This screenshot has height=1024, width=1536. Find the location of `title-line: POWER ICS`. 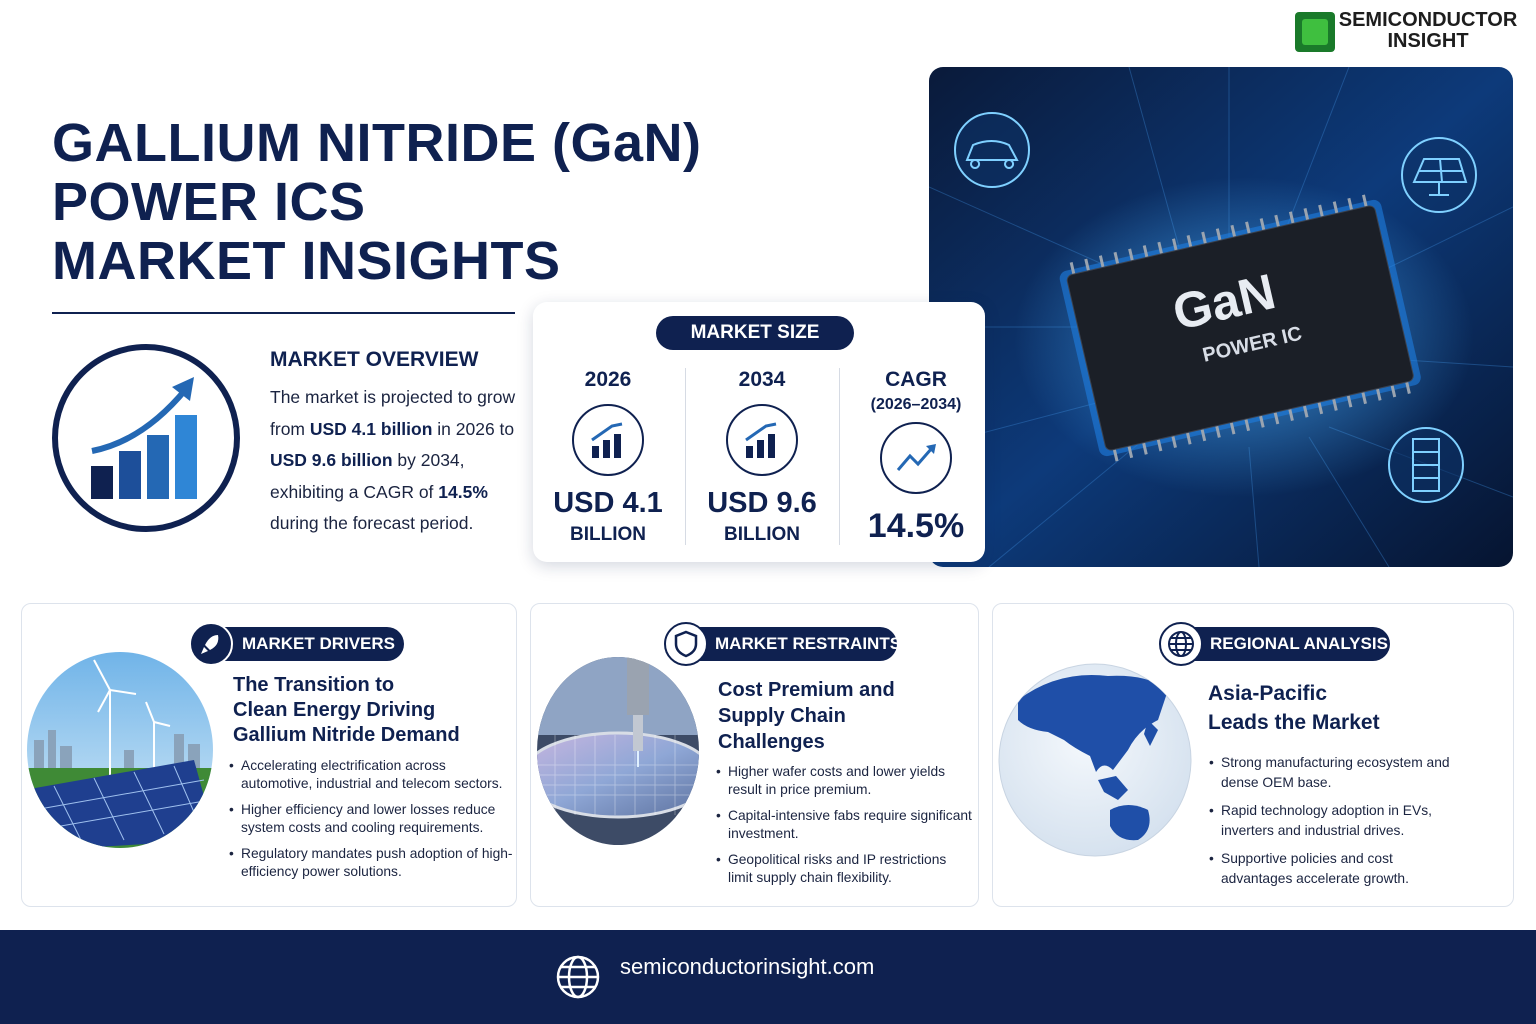

title-line: POWER ICS is located at coordinates (209, 202).